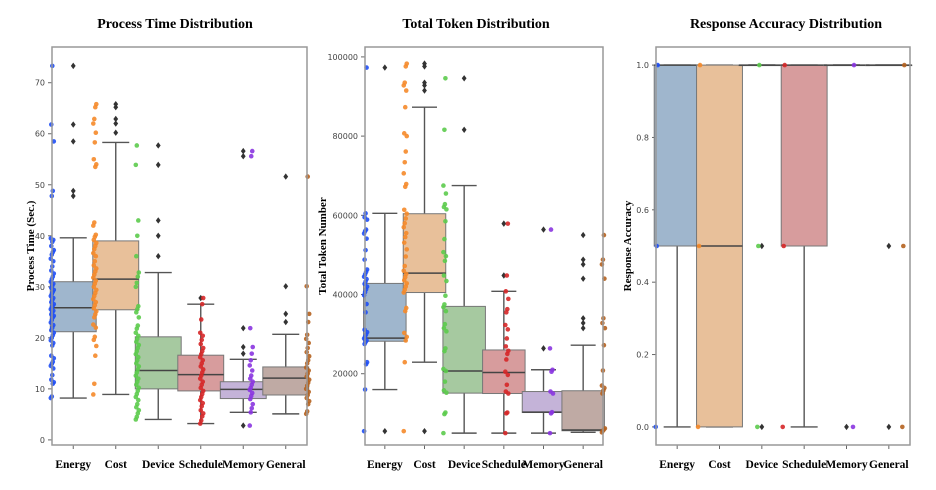 Image resolution: width=936 pixels, height=490 pixels. Describe the element at coordinates (719, 465) in the screenshot. I see `x-tick-label-cost: Cost` at that location.